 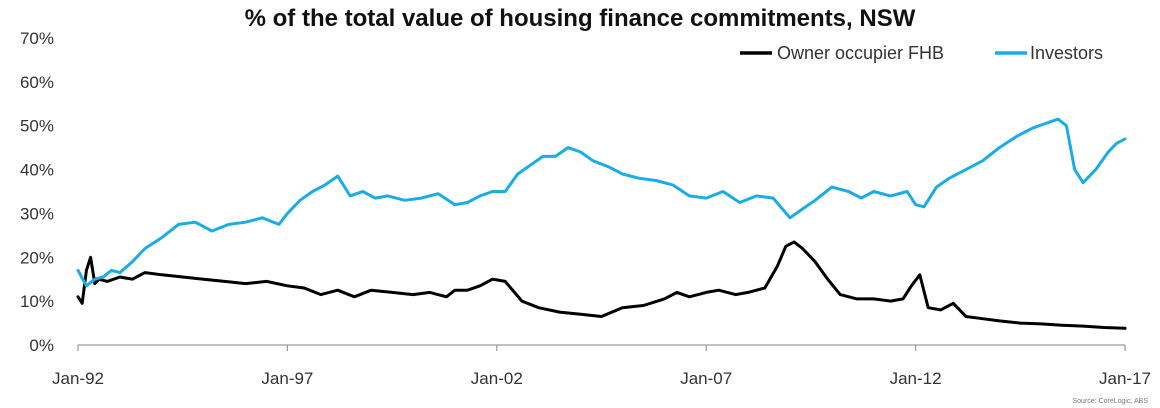 I want to click on y-tick-label: 50%, so click(x=37, y=126).